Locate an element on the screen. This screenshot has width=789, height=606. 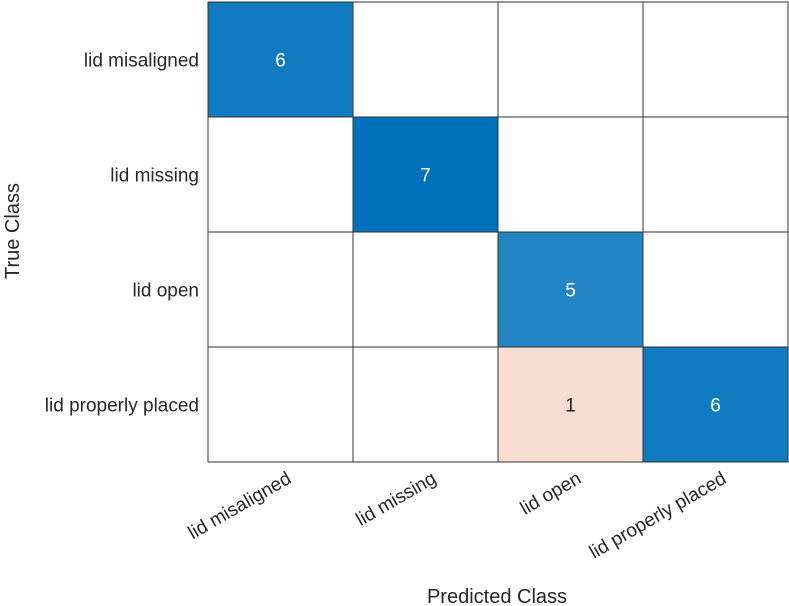
matrix-cell-r0-c2 is located at coordinates (570, 59).